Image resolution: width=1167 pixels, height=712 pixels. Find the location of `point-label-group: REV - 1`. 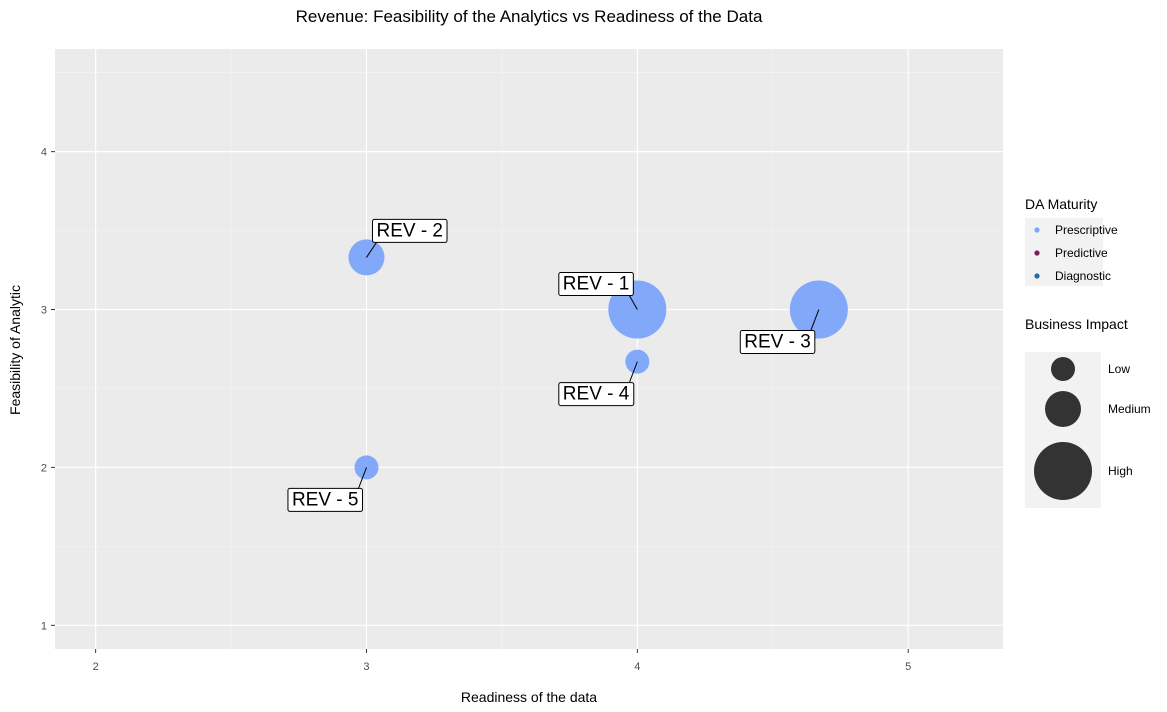

point-label-group: REV - 1 is located at coordinates (598, 291).